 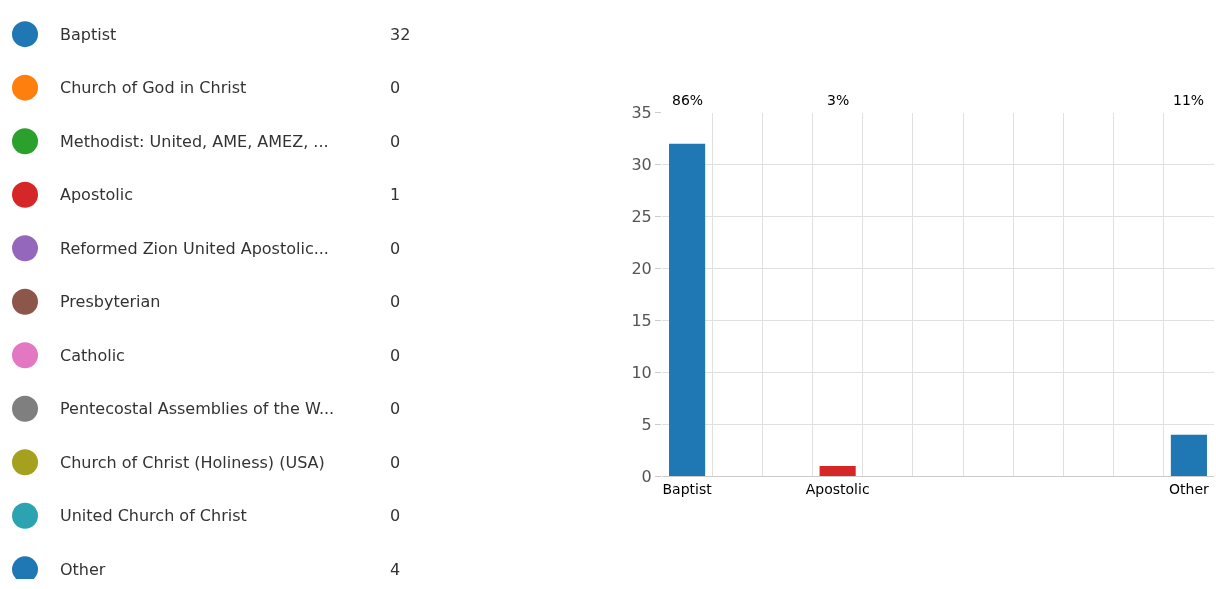 What do you see at coordinates (688, 100) in the screenshot?
I see `text: 86%` at bounding box center [688, 100].